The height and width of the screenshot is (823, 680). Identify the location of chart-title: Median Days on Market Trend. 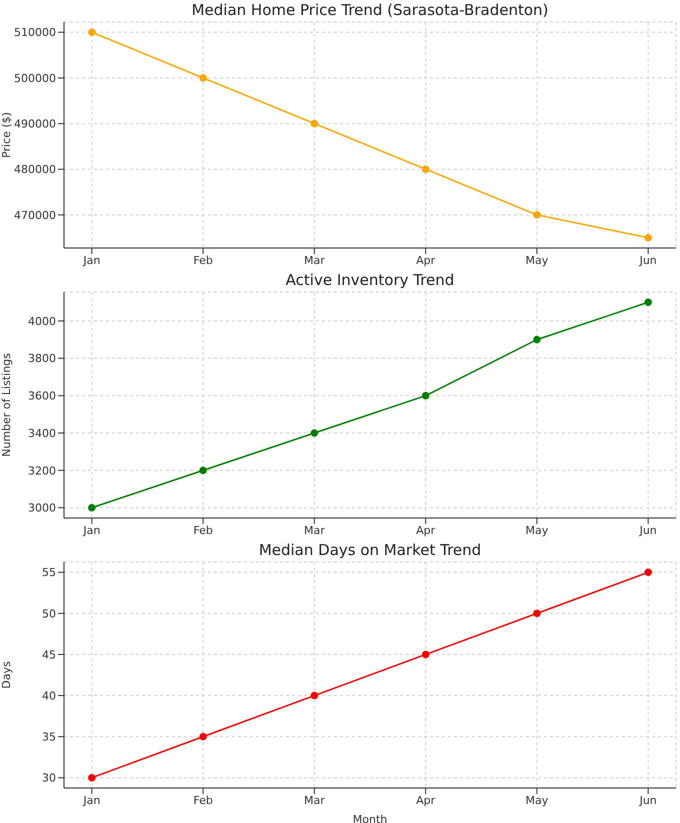
(370, 550).